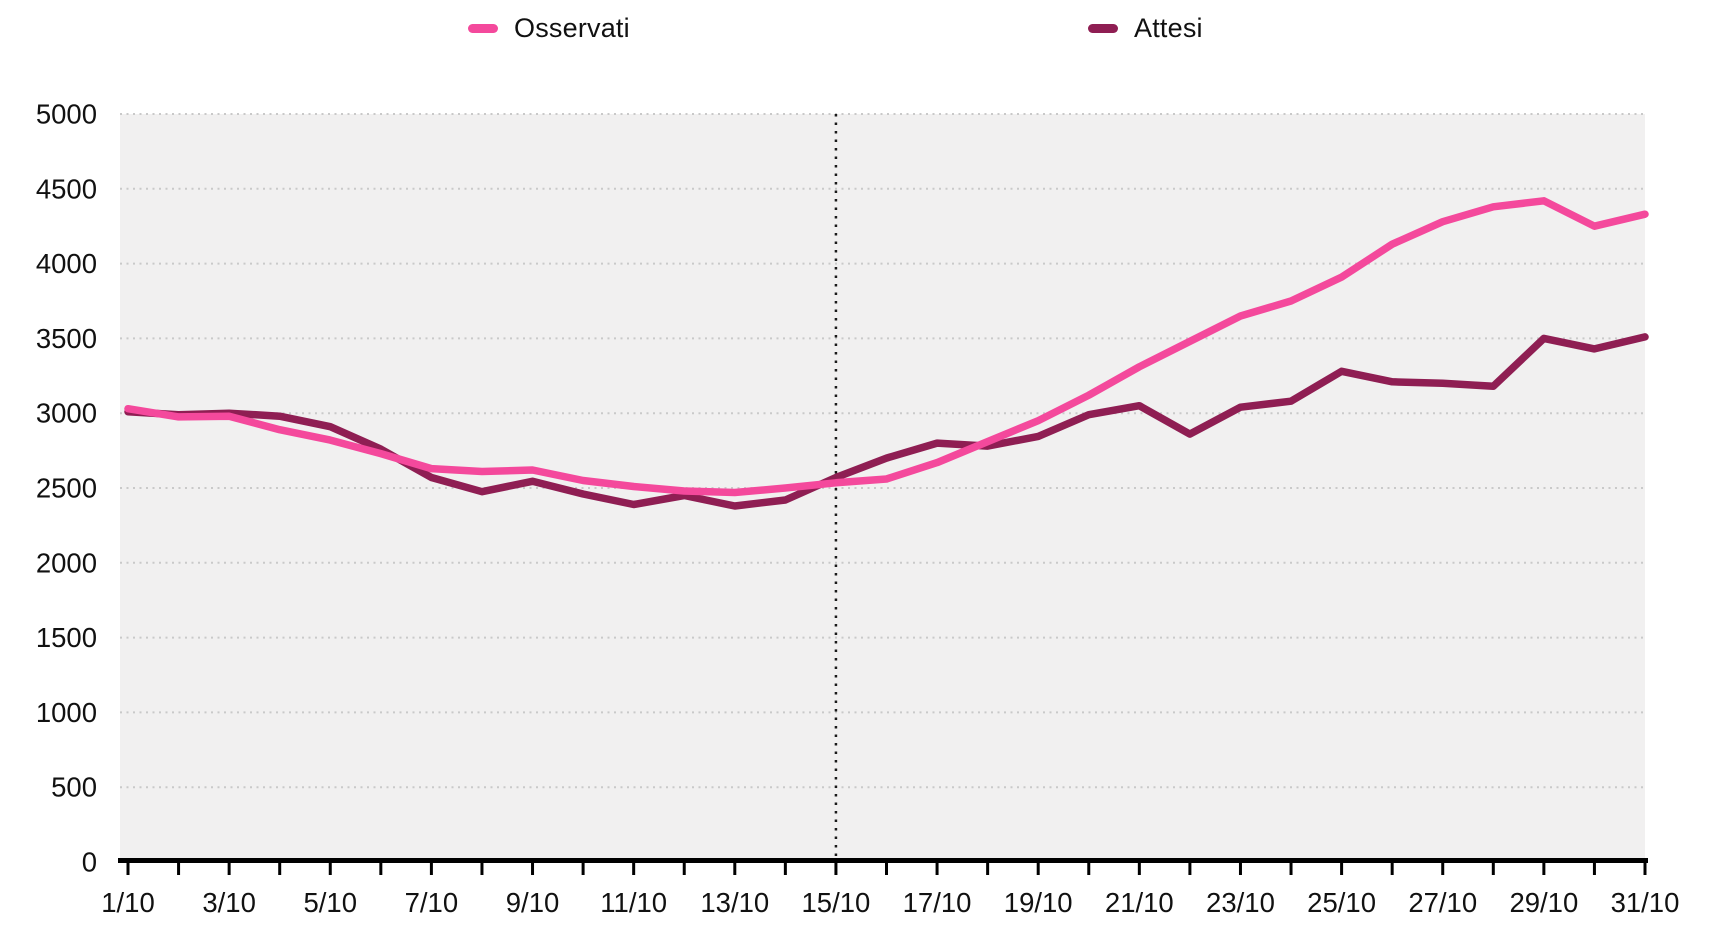 This screenshot has height=932, width=1712. I want to click on y-tick-label: 500, so click(74, 787).